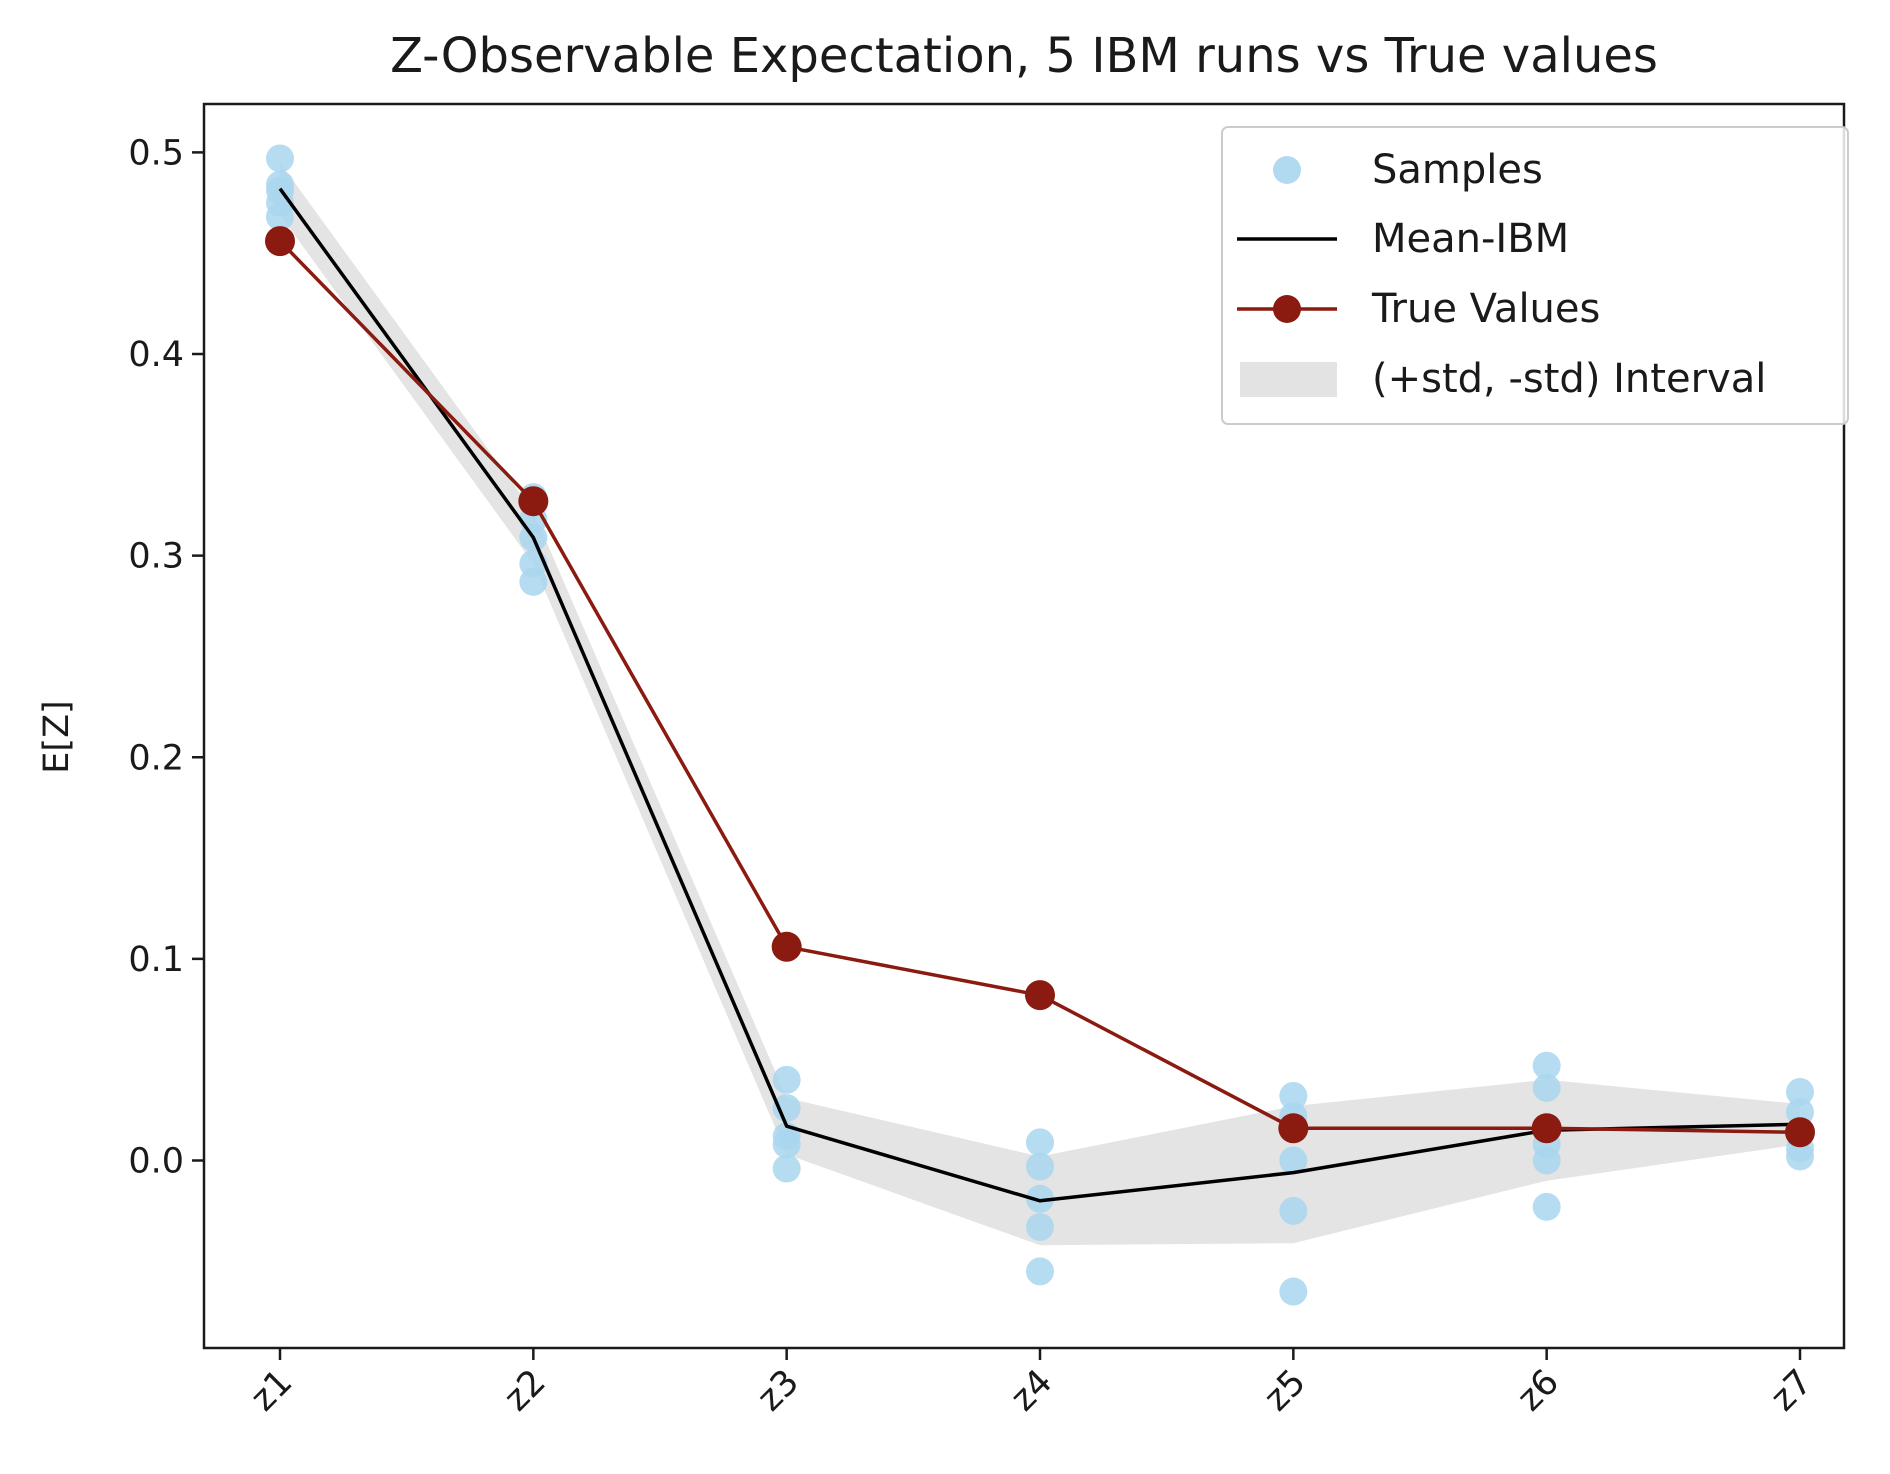 This screenshot has width=1890, height=1474. What do you see at coordinates (156, 557) in the screenshot?
I see `y-tick-label-3: 0.3` at bounding box center [156, 557].